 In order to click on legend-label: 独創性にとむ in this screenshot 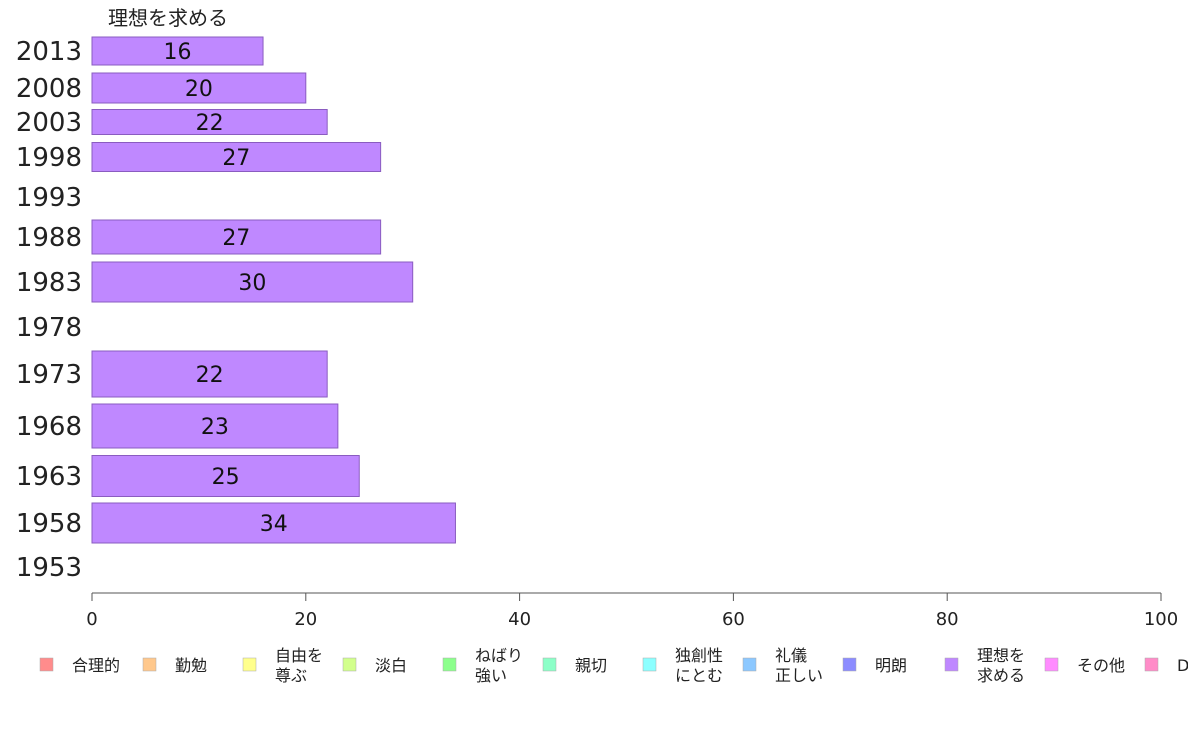, I will do `click(699, 665)`.